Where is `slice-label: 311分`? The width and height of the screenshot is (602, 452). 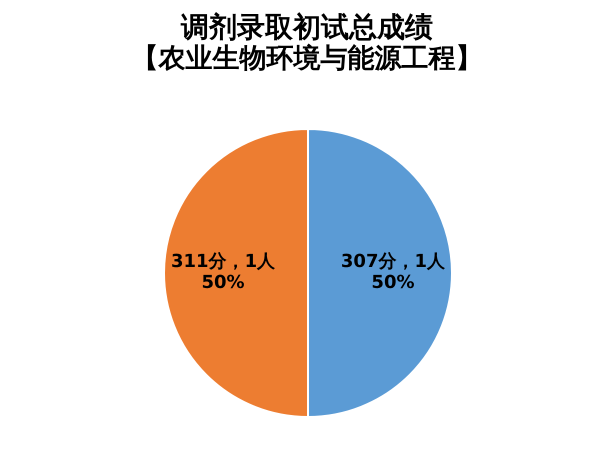
slice-label: 311分 is located at coordinates (199, 261).